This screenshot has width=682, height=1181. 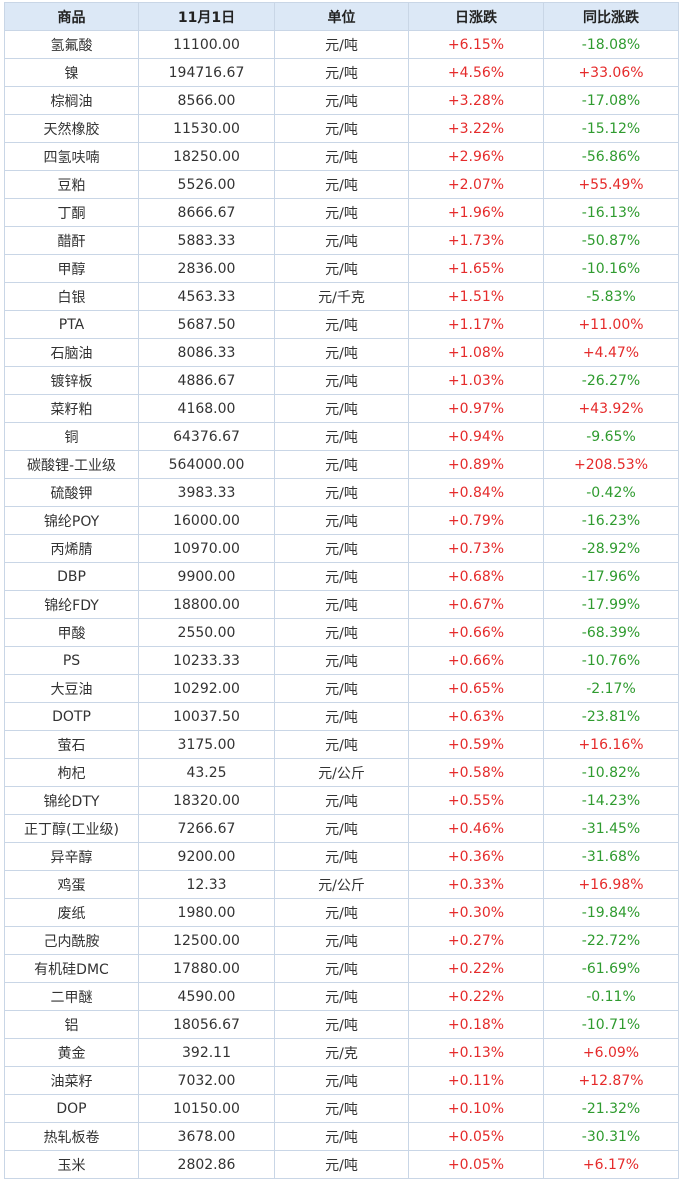 What do you see at coordinates (71, 44) in the screenshot?
I see `commodity-name: 氢氟酸` at bounding box center [71, 44].